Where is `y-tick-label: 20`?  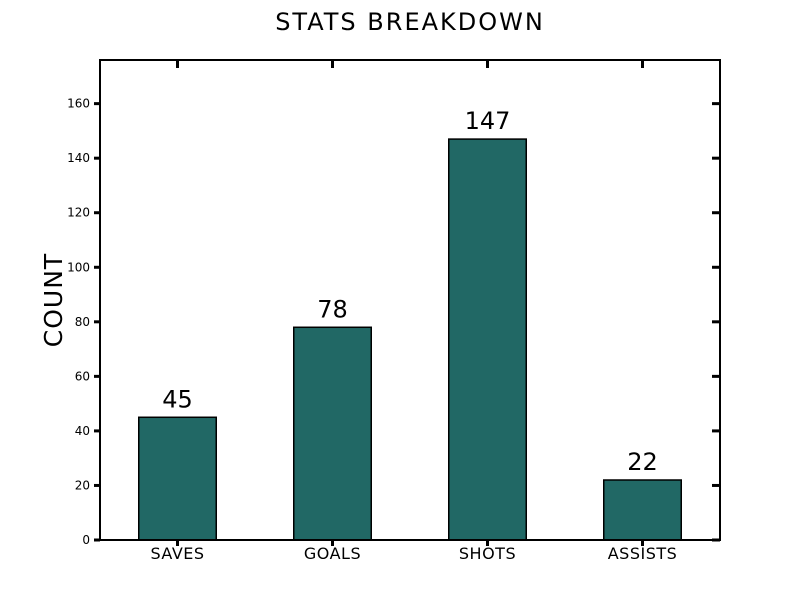 y-tick-label: 20 is located at coordinates (82, 485).